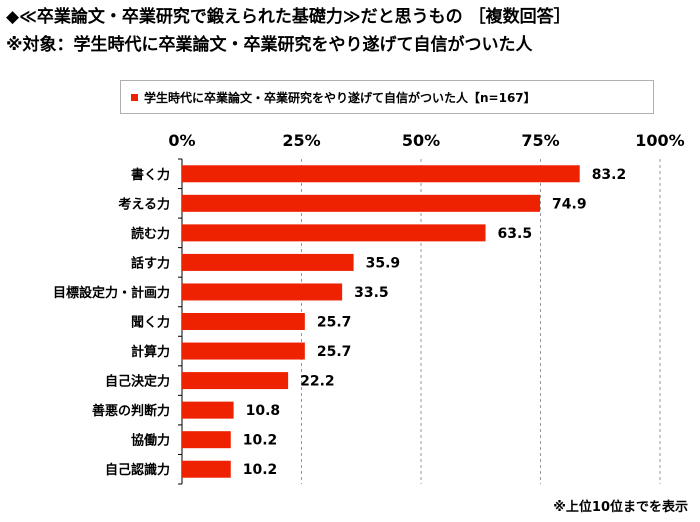  I want to click on category-label: 目標設定力・計画力, so click(111, 293).